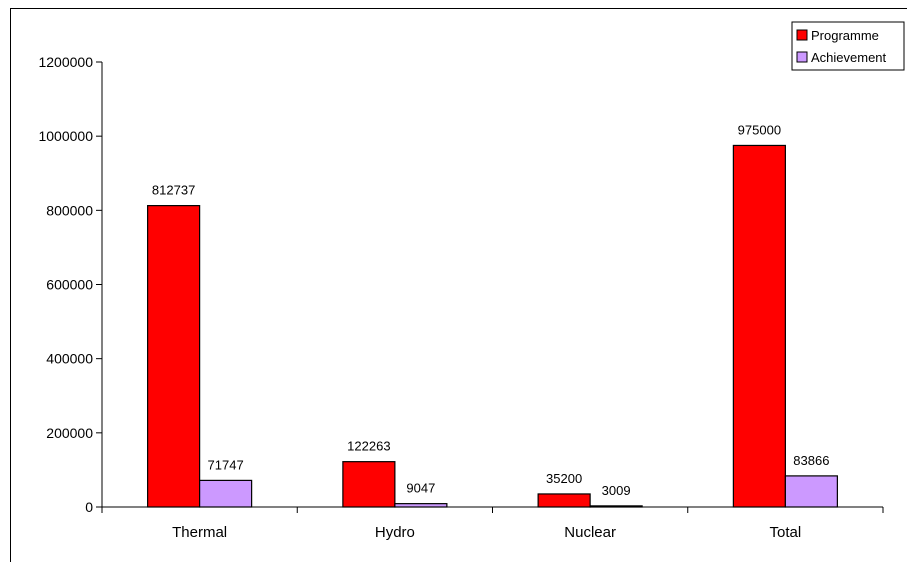 This screenshot has width=908, height=563. I want to click on legend-swatch-programme, so click(802, 35).